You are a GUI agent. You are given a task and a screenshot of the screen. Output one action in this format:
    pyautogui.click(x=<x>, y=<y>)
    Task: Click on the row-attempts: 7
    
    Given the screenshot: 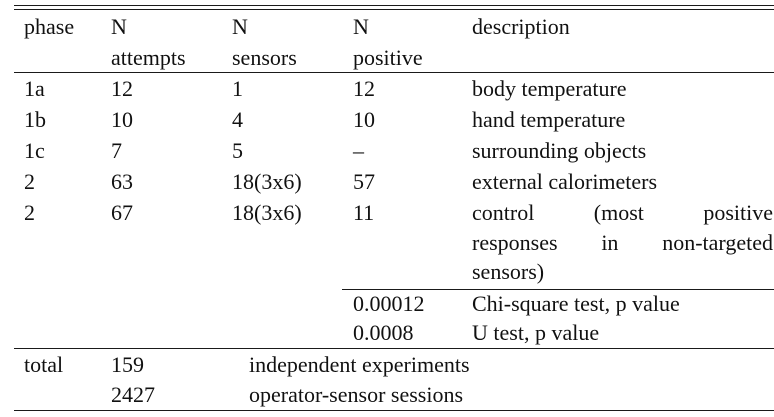 What is the action you would take?
    pyautogui.click(x=116, y=150)
    